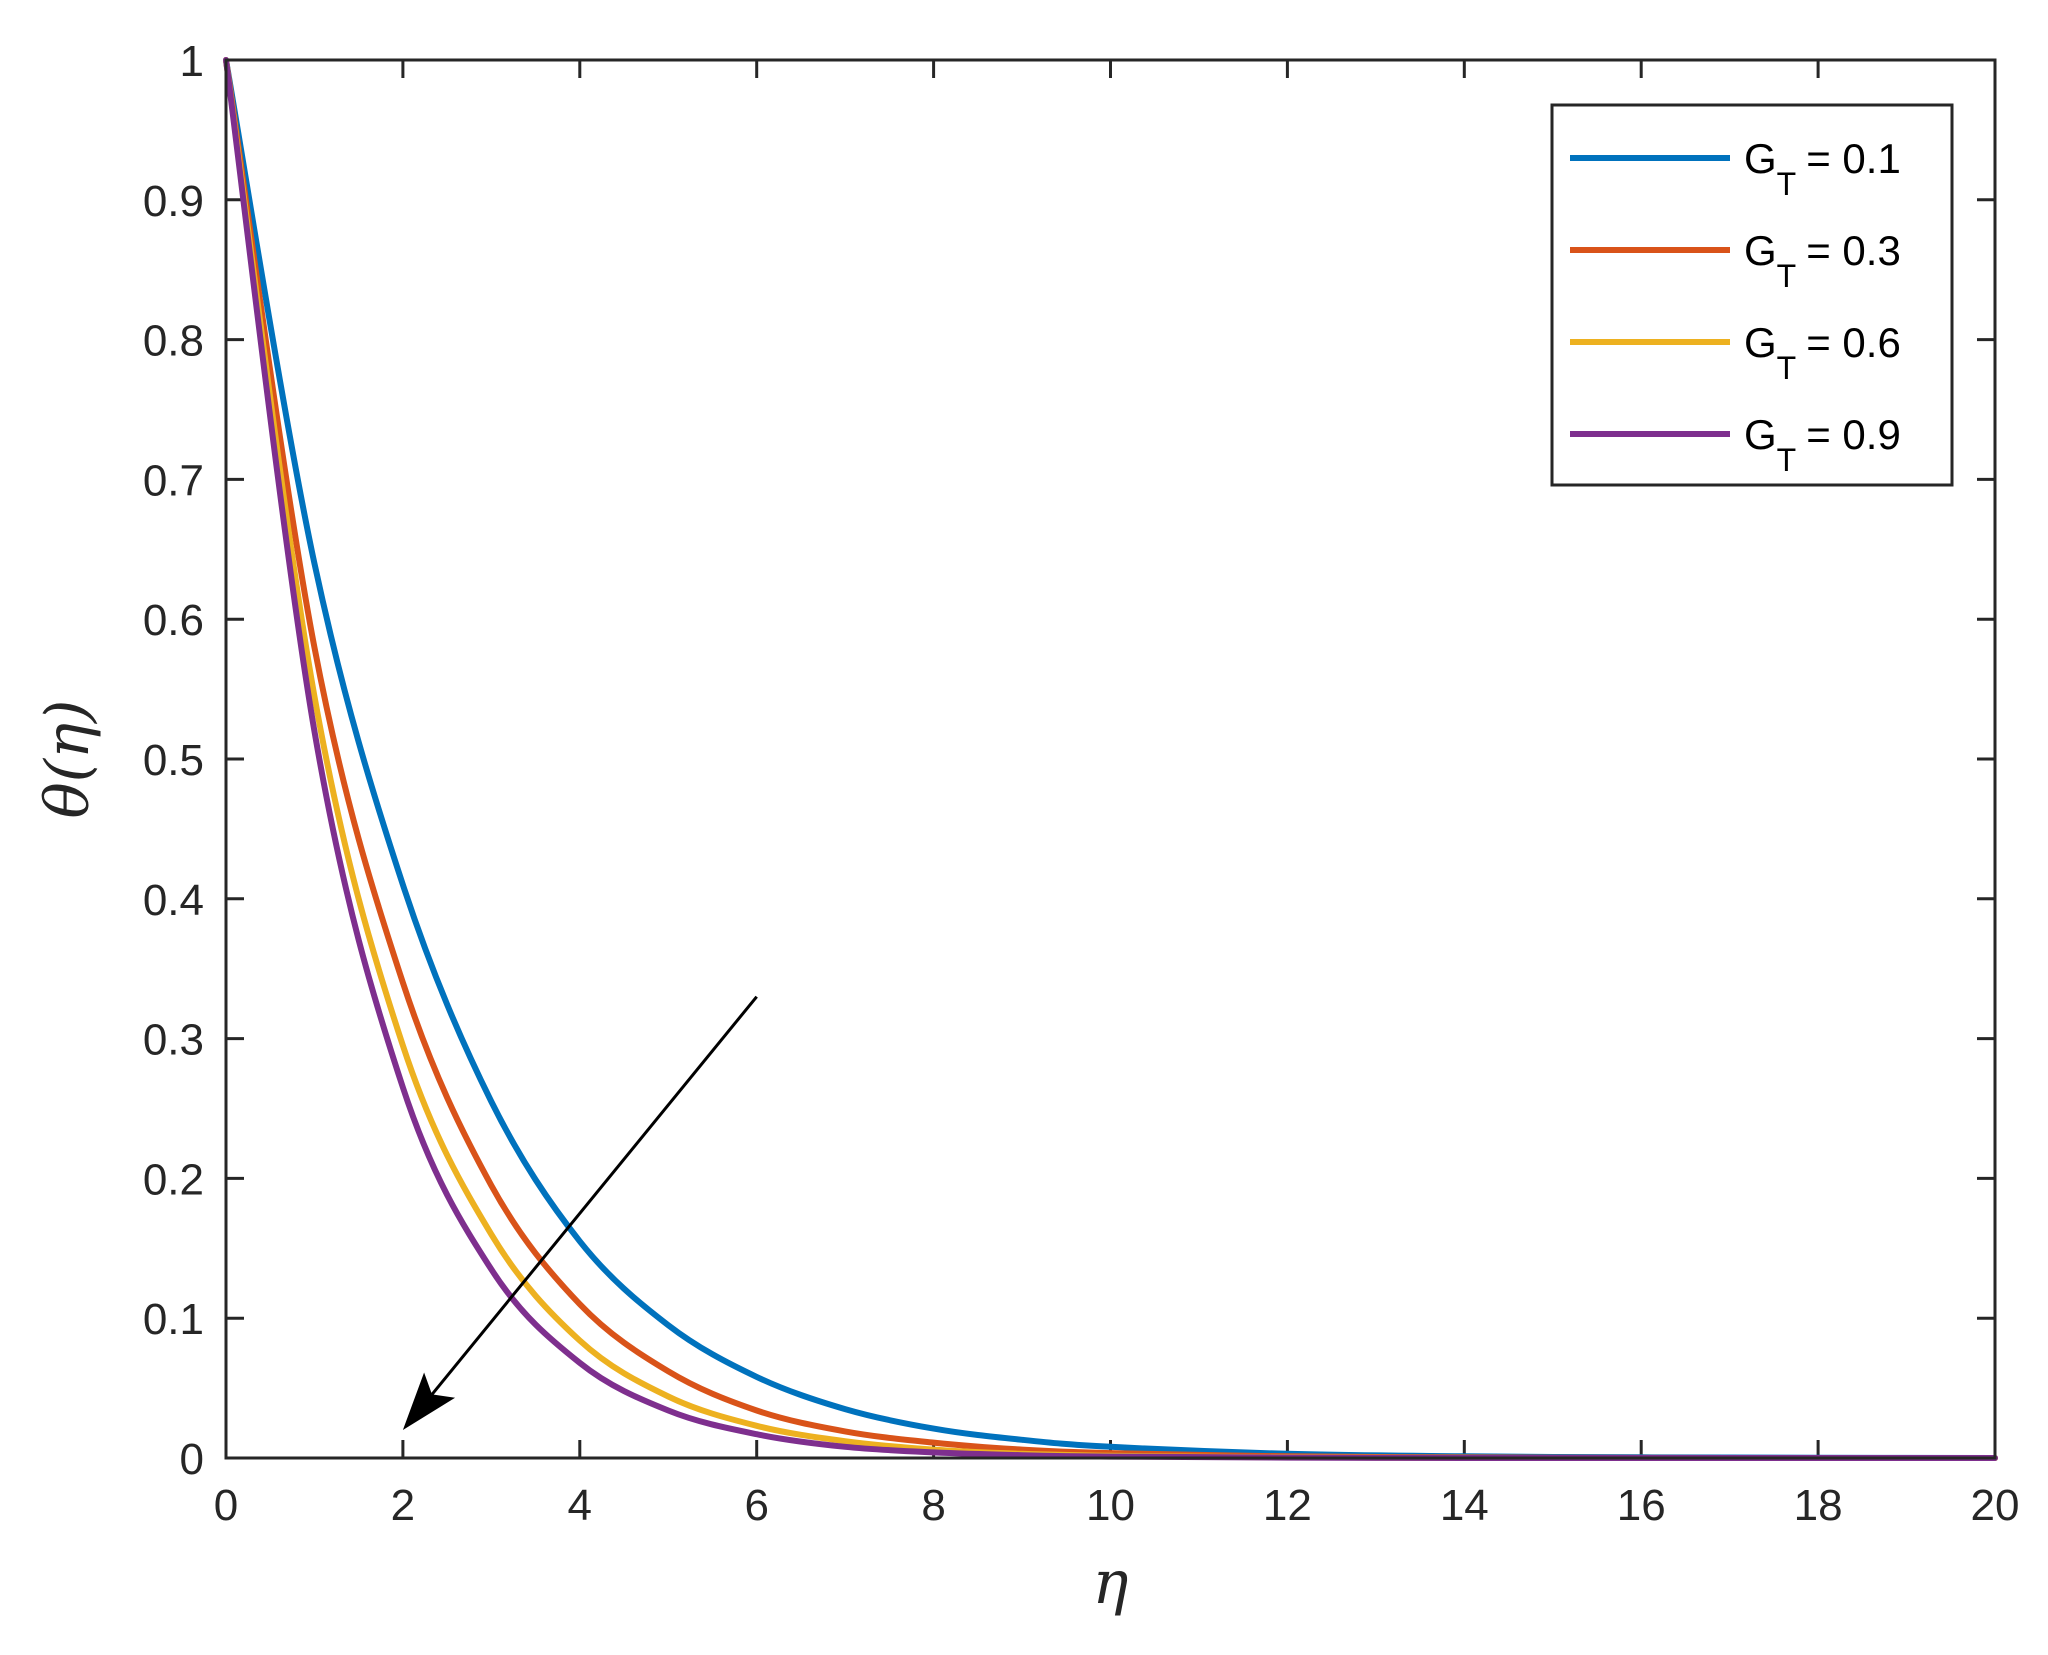  What do you see at coordinates (1822, 260) in the screenshot?
I see `legend-label-2: GT= 0.3` at bounding box center [1822, 260].